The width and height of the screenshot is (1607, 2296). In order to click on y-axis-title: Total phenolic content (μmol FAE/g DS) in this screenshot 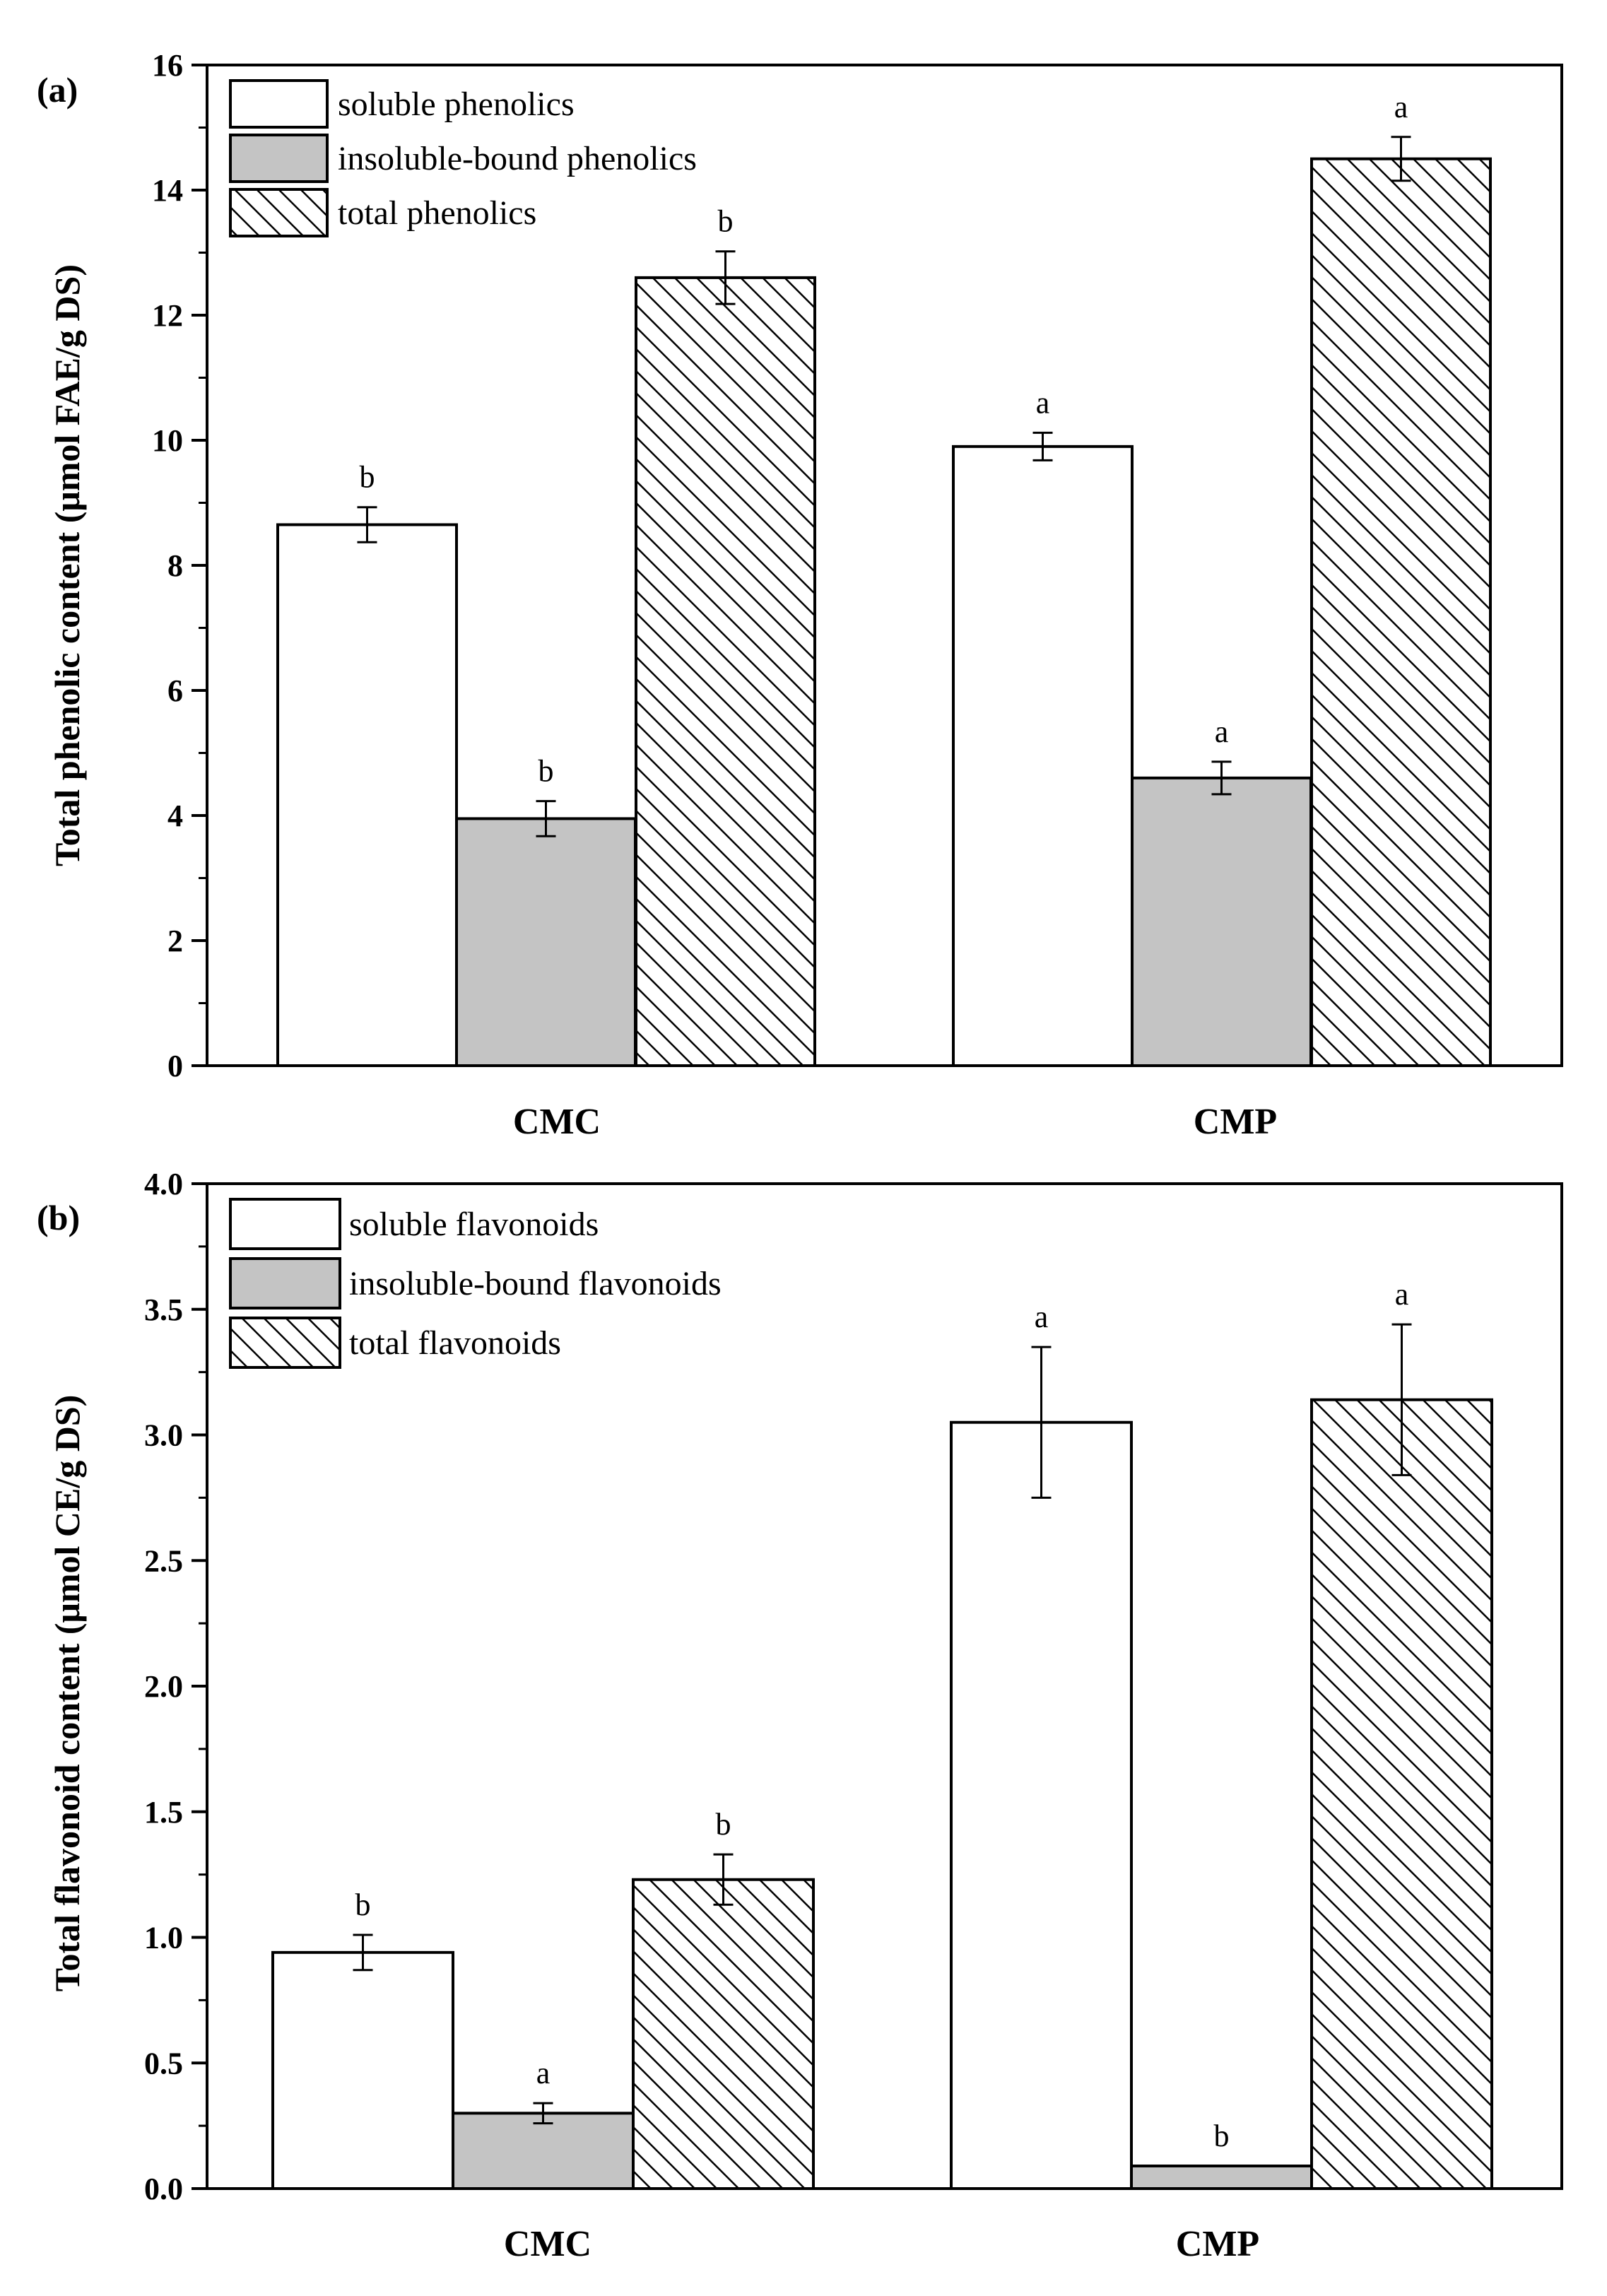, I will do `click(67, 565)`.